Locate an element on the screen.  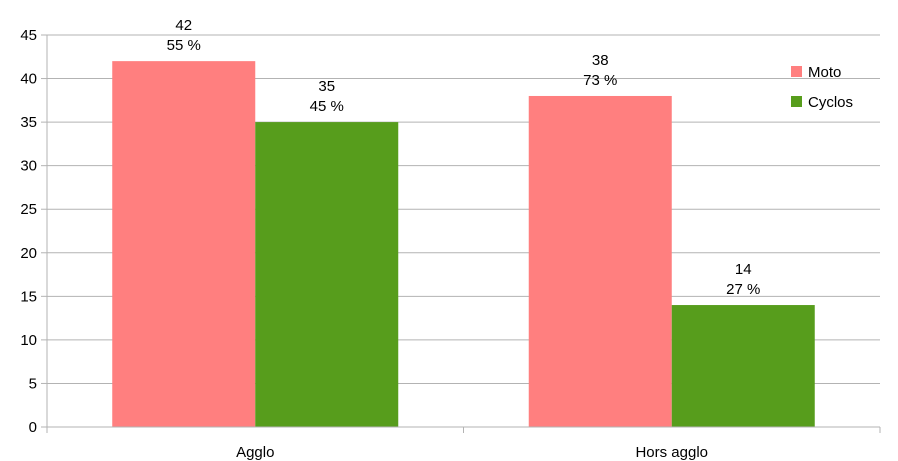
y-tick-label-20: 20 is located at coordinates (28, 253).